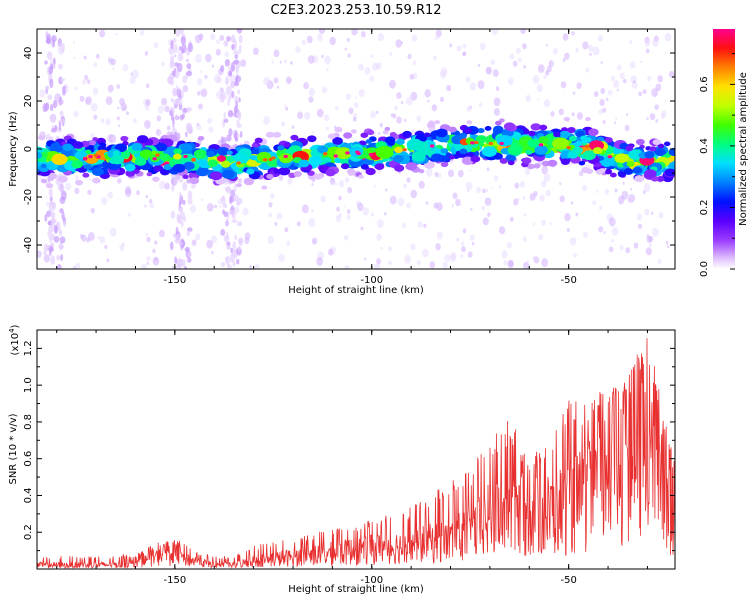 Image resolution: width=750 pixels, height=604 pixels. What do you see at coordinates (28, 197) in the screenshot?
I see `y-tick-label: -20` at bounding box center [28, 197].